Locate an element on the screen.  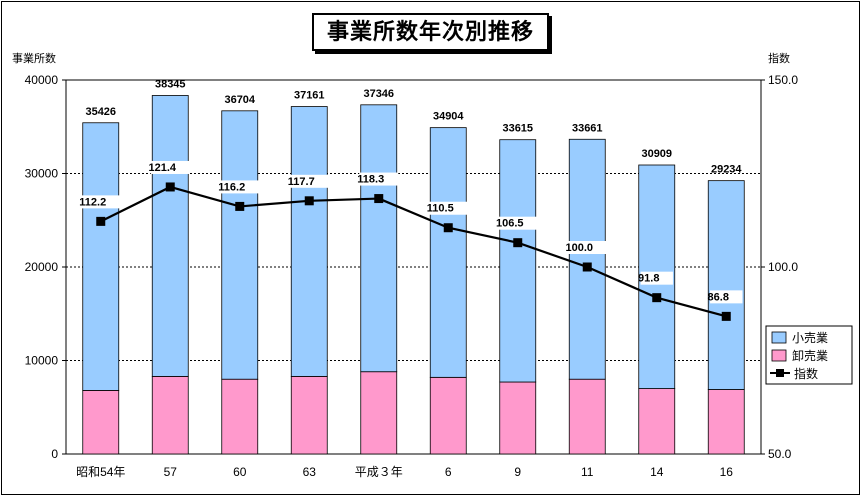
bar-total-label: 34904 is located at coordinates (448, 117).